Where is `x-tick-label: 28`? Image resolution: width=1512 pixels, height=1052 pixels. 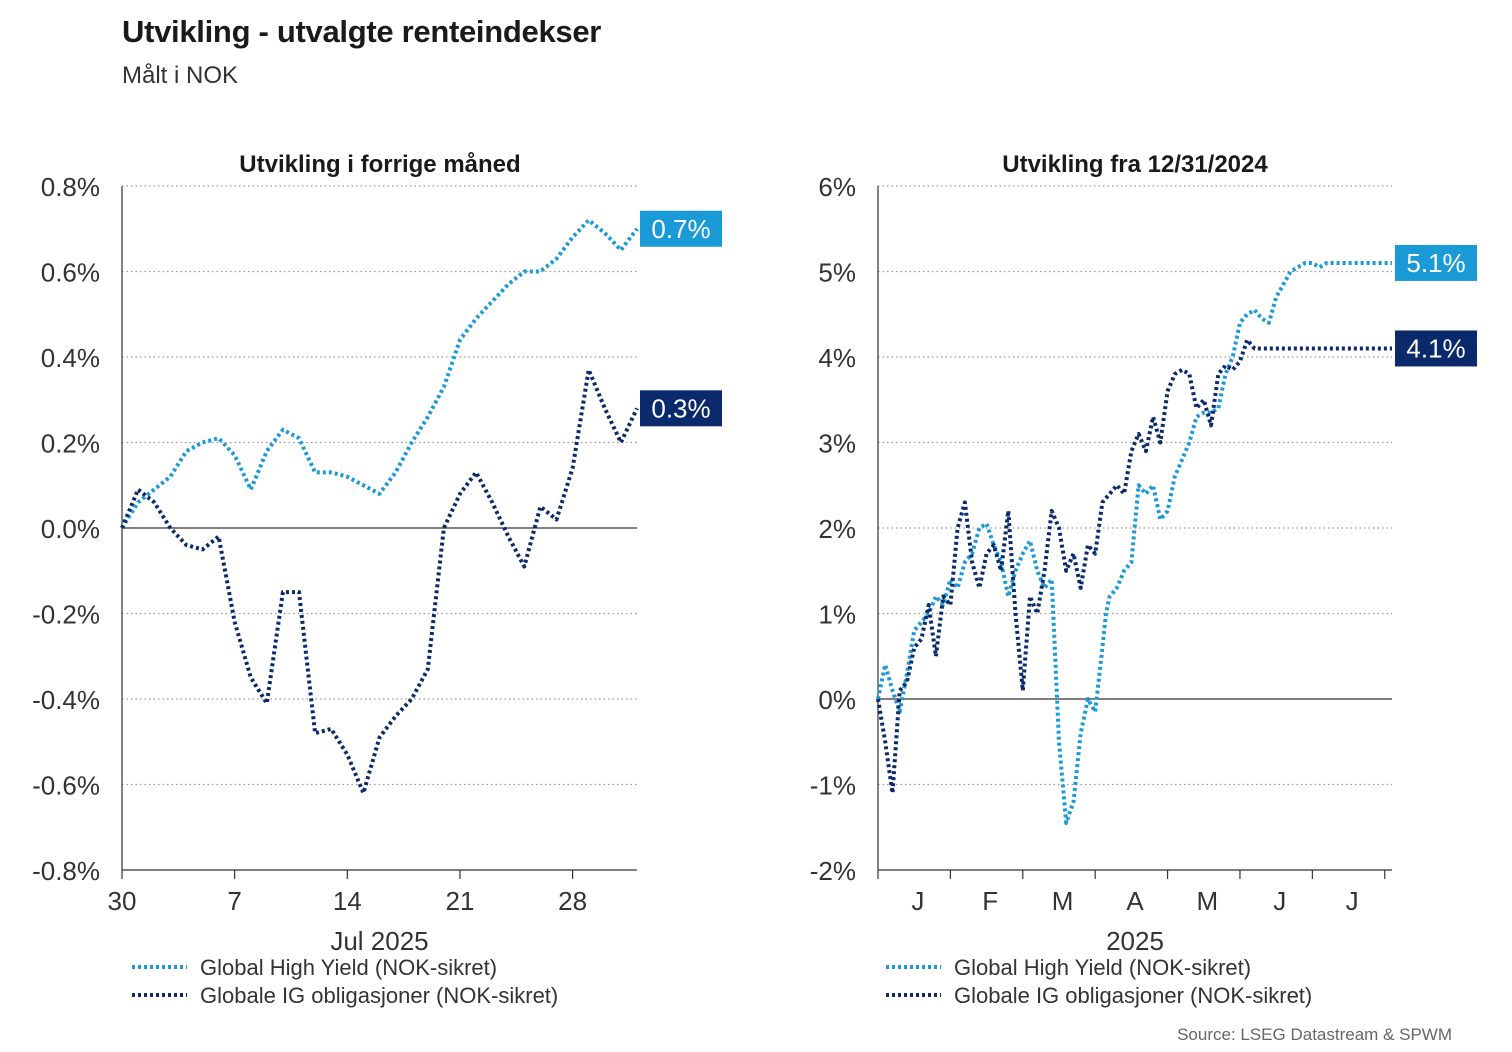 x-tick-label: 28 is located at coordinates (572, 901).